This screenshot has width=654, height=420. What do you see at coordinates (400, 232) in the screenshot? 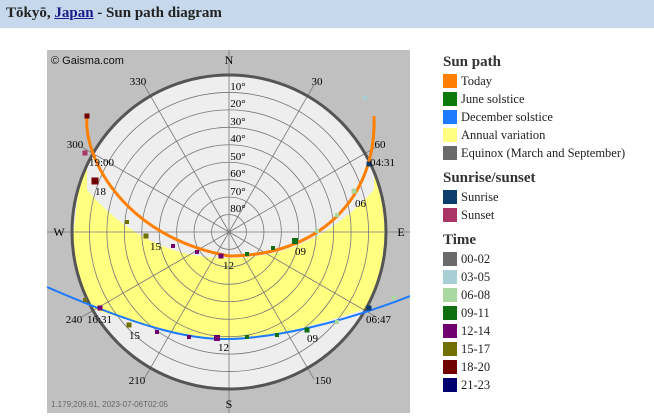
I see `compass-east: E` at bounding box center [400, 232].